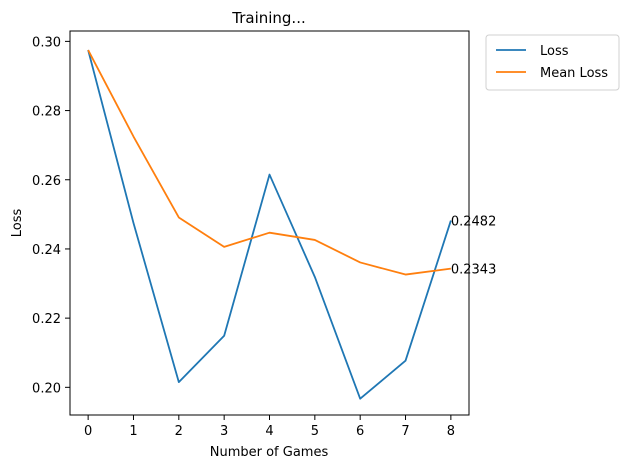 Image resolution: width=628 pixels, height=470 pixels. I want to click on legend-label-mean-loss: Mean Loss, so click(574, 73).